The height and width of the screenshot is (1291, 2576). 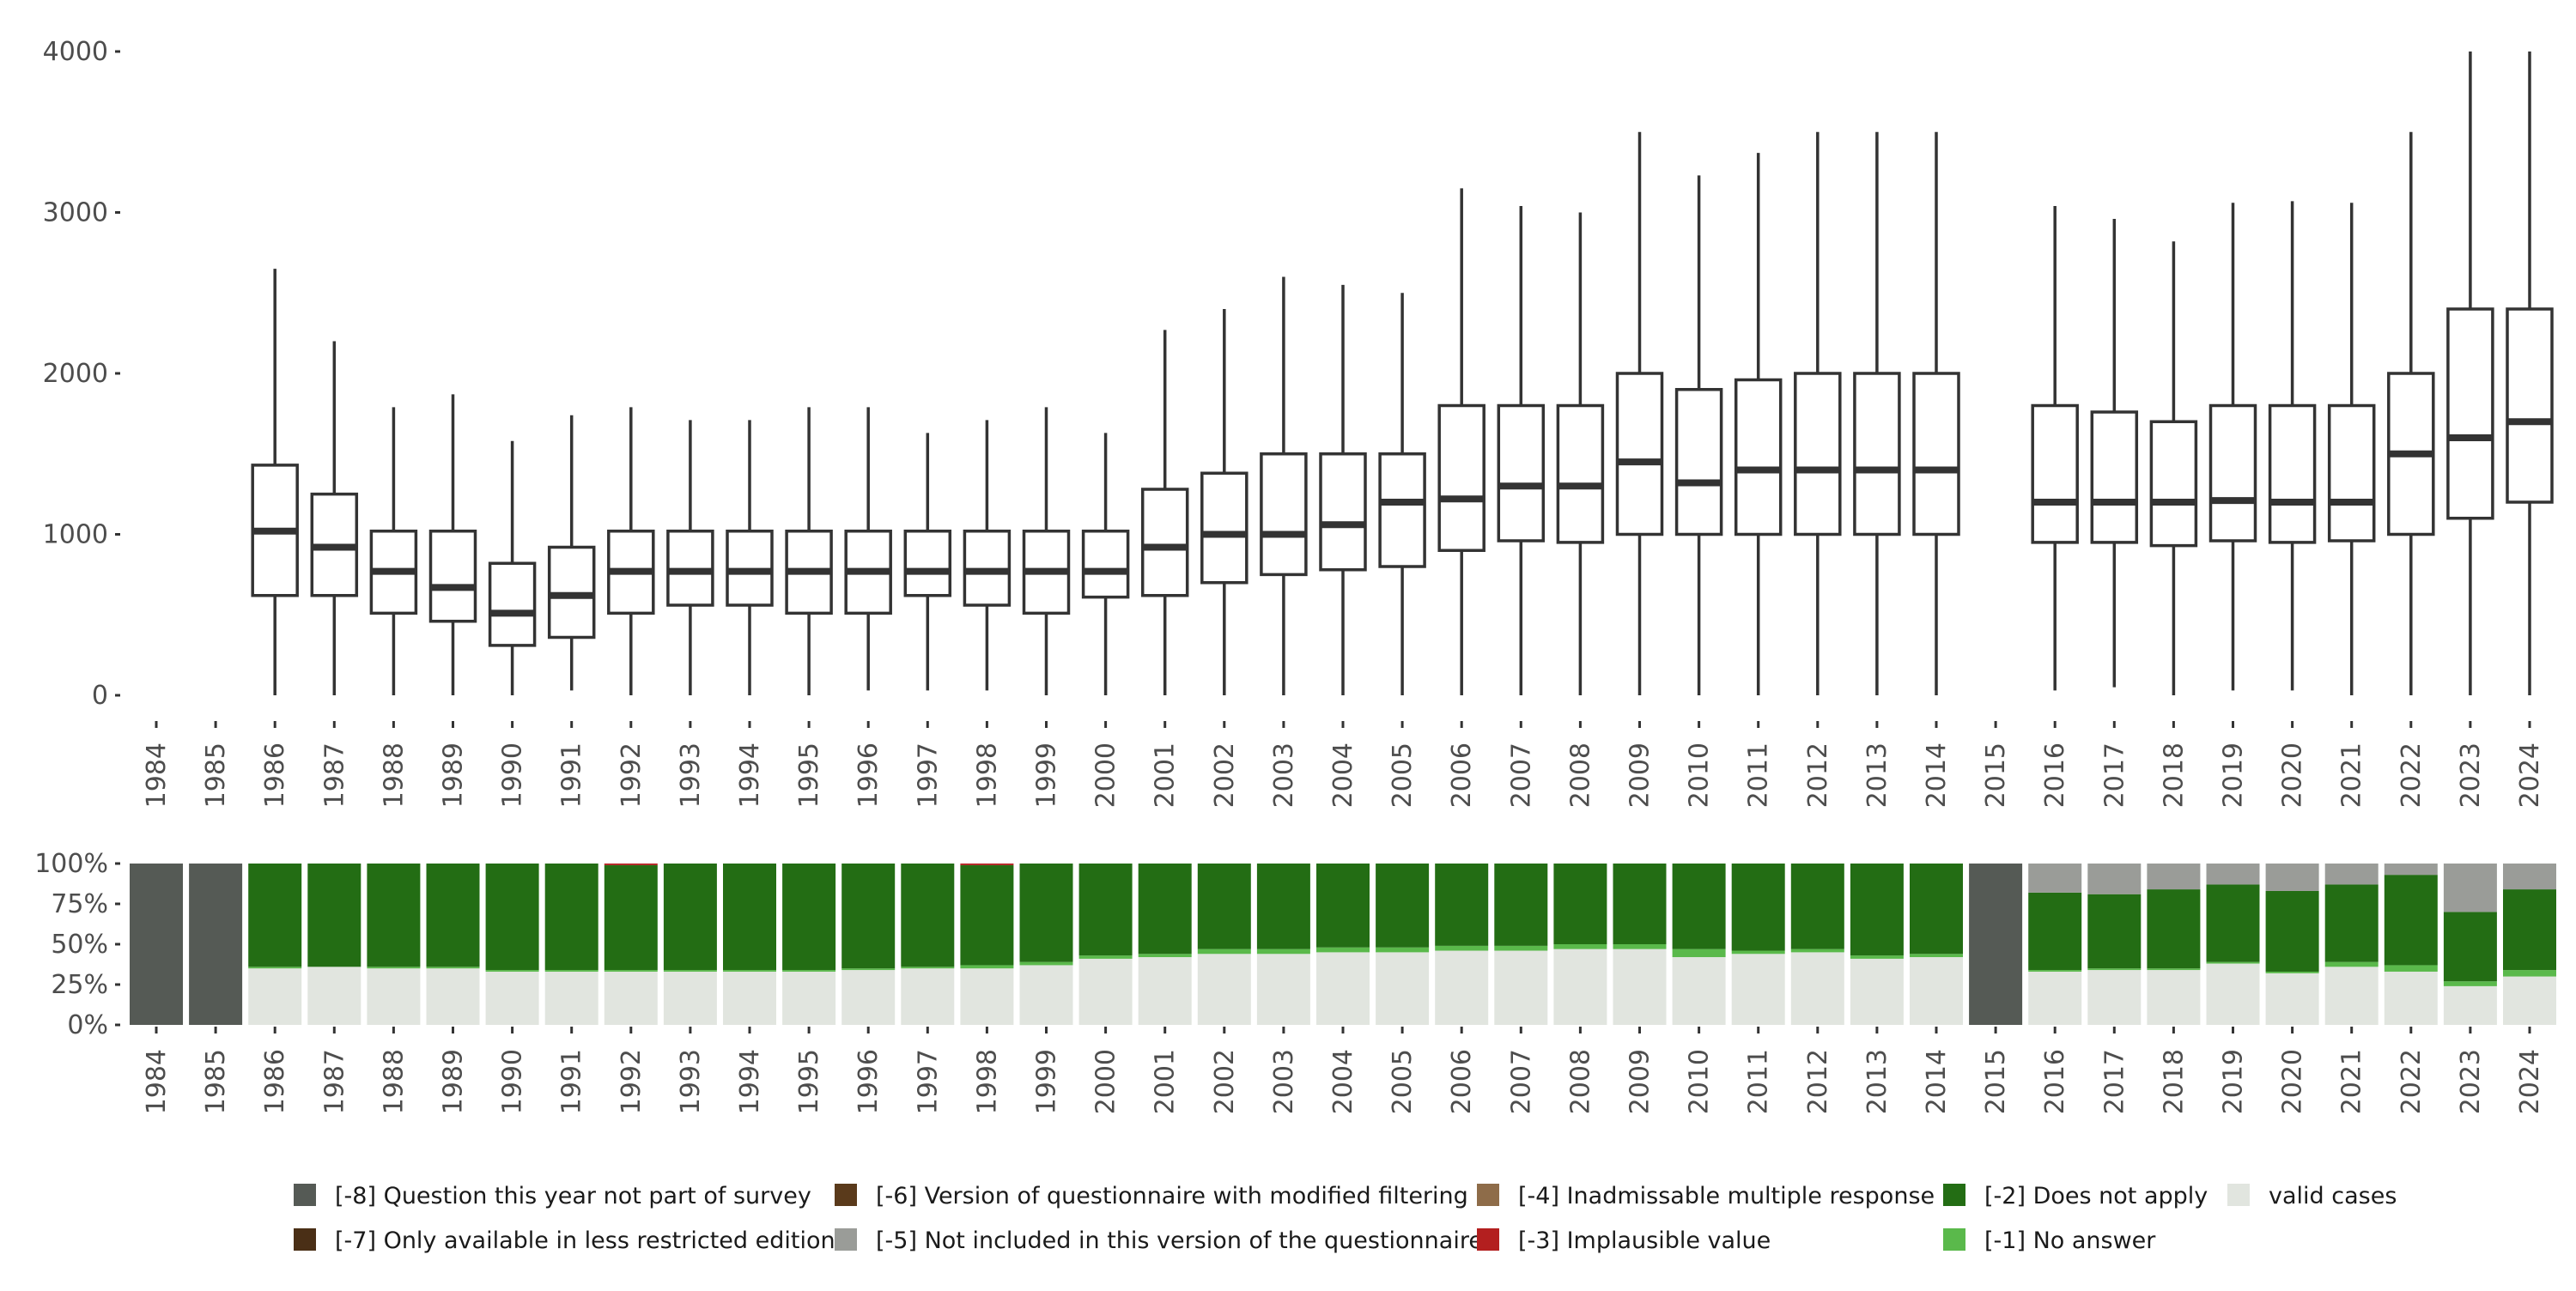 What do you see at coordinates (79, 945) in the screenshot?
I see `y-tick-label: 50%` at bounding box center [79, 945].